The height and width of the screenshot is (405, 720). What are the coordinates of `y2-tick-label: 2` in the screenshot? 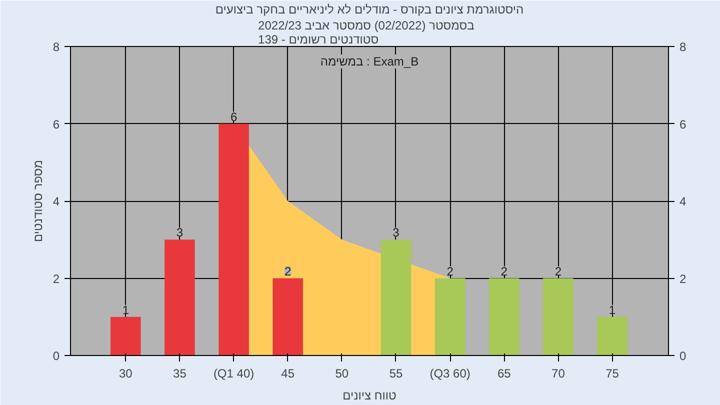 It's located at (683, 279).